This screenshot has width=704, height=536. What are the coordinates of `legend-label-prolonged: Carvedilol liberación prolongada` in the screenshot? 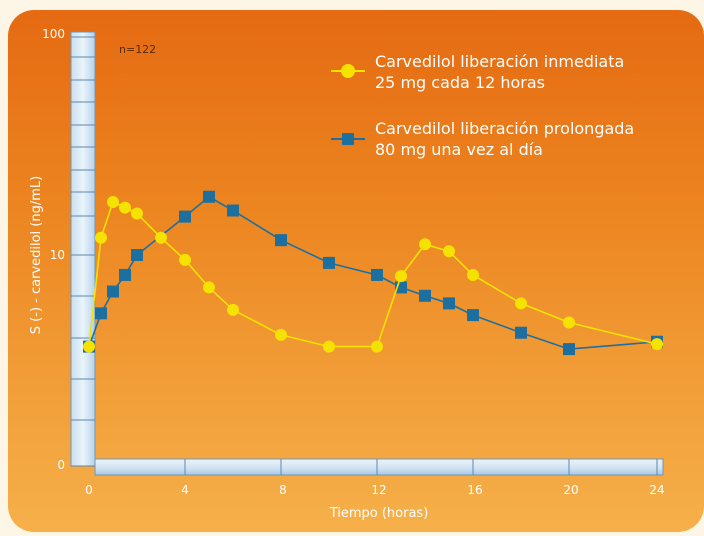 It's located at (504, 128).